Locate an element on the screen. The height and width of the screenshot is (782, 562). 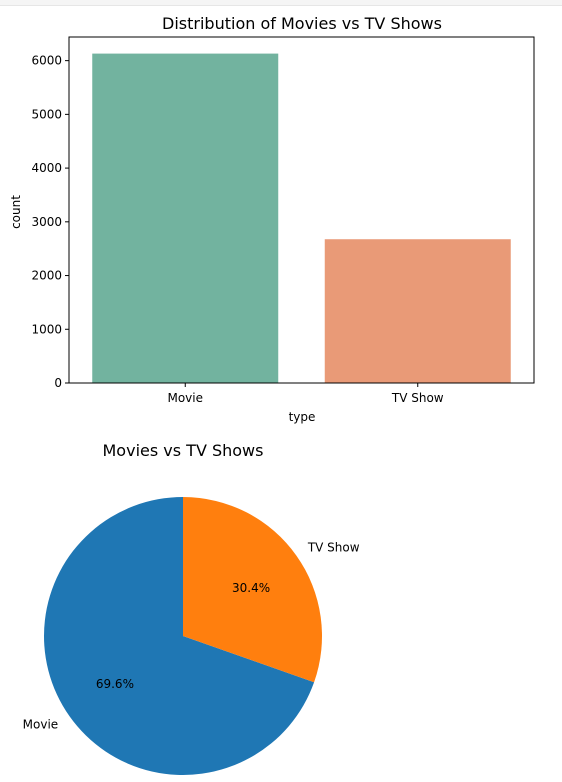
y-tick-label: 4000 is located at coordinates (46, 168).